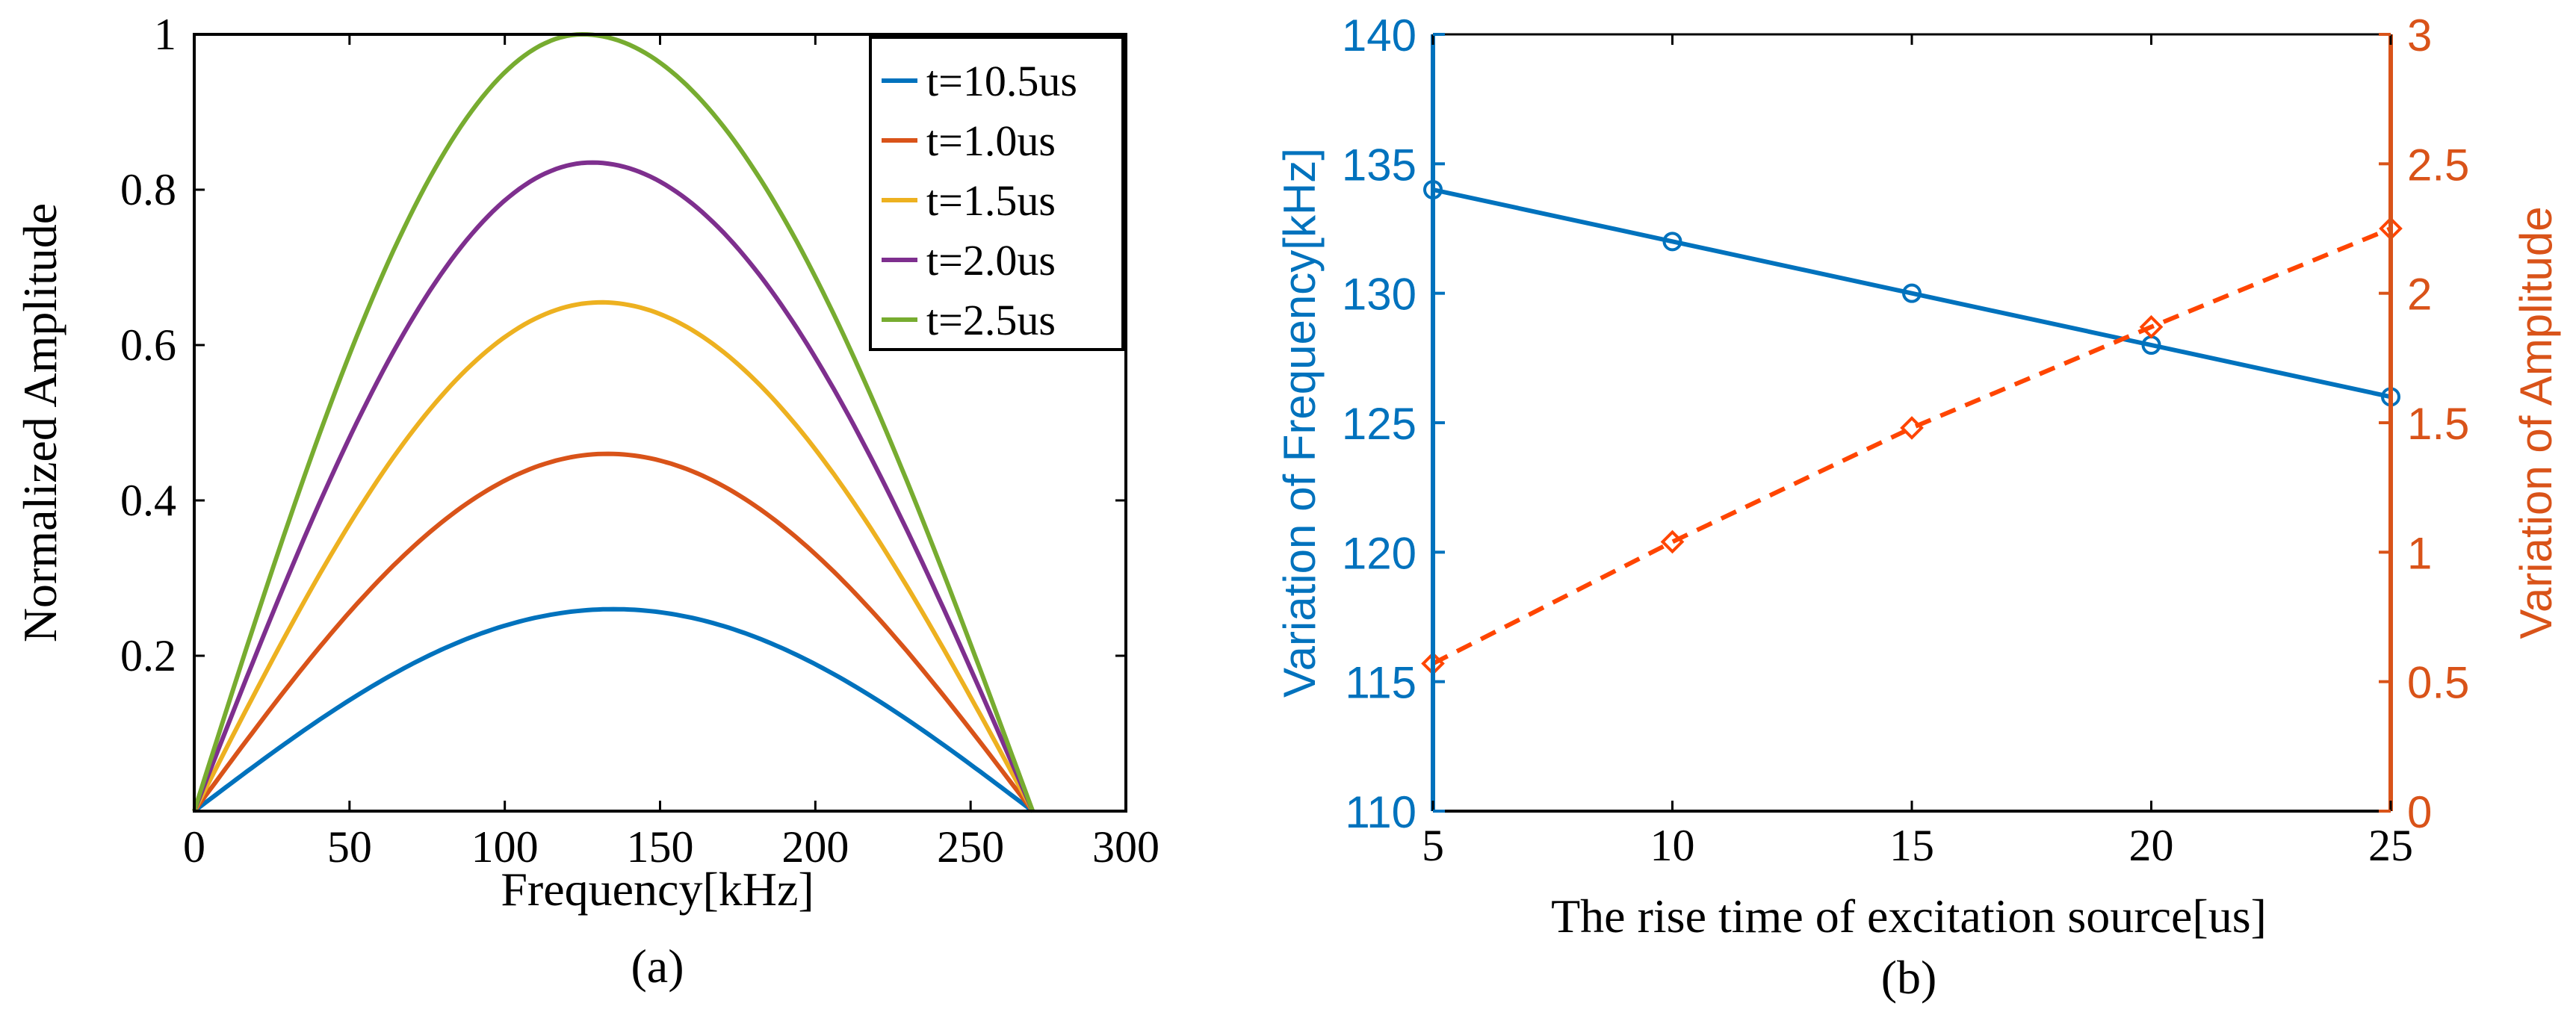 The image size is (2576, 1018). What do you see at coordinates (194, 847) in the screenshot?
I see `x-tick-label: 0` at bounding box center [194, 847].